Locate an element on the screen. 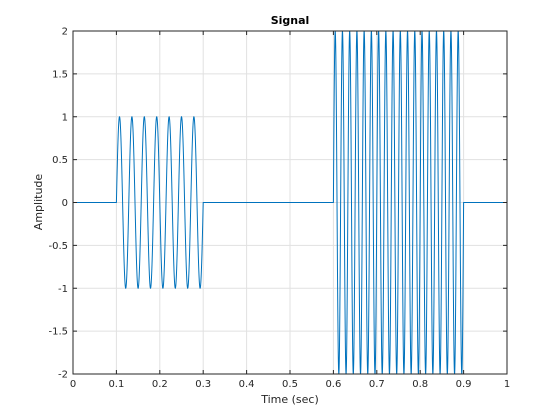  y-tick-label: -0.5 is located at coordinates (58, 246).